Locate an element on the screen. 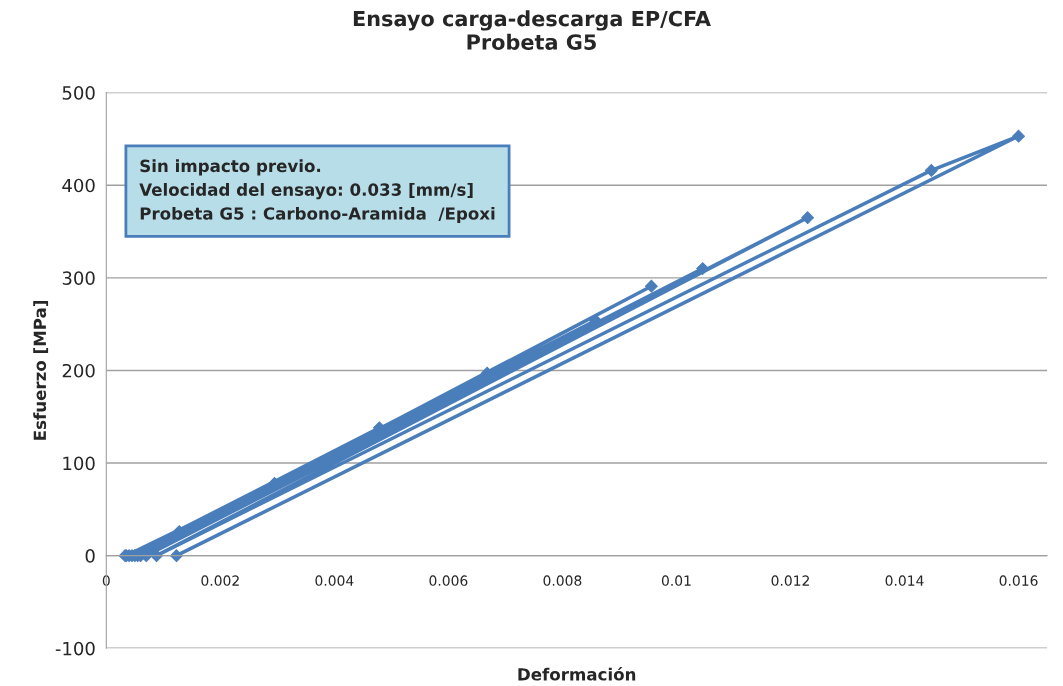  x-tick-label: 0.006 is located at coordinates (448, 580).